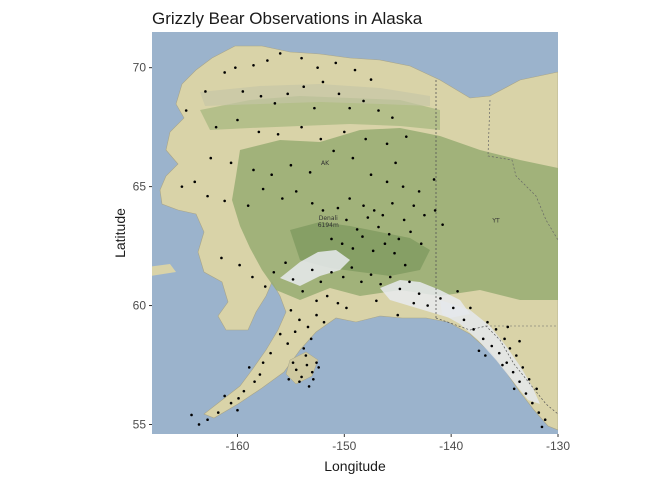  Describe the element at coordinates (397, 443) in the screenshot. I see `x-axis: -160 -150 -140 -130` at that location.